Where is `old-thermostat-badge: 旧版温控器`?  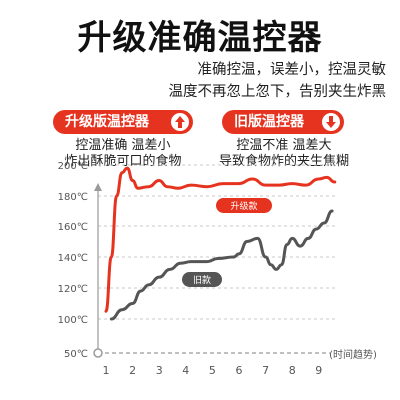 old-thermostat-badge: 旧版温控器 is located at coordinates (283, 122).